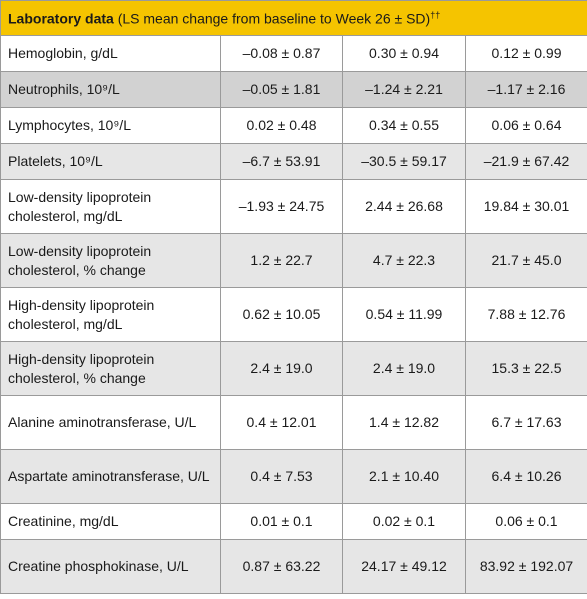  Describe the element at coordinates (525, 206) in the screenshot. I see `cell-value: 19.84 ± 30.01` at that location.